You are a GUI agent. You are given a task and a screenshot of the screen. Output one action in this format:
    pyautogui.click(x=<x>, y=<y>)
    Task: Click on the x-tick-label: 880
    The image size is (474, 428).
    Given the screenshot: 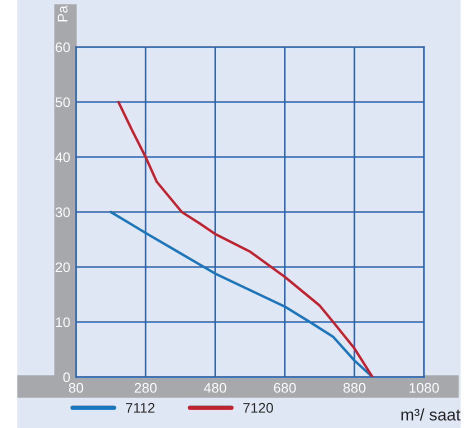 What is the action you would take?
    pyautogui.click(x=354, y=387)
    